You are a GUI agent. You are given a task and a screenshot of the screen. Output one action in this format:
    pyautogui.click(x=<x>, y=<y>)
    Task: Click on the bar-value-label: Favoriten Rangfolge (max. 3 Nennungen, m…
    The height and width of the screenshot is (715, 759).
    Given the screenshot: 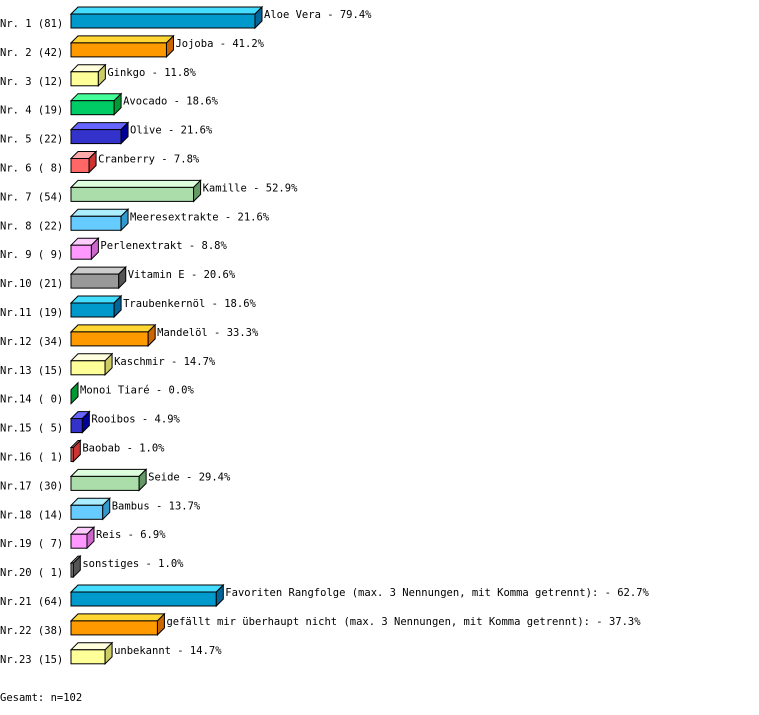 What is the action you would take?
    pyautogui.click(x=437, y=593)
    